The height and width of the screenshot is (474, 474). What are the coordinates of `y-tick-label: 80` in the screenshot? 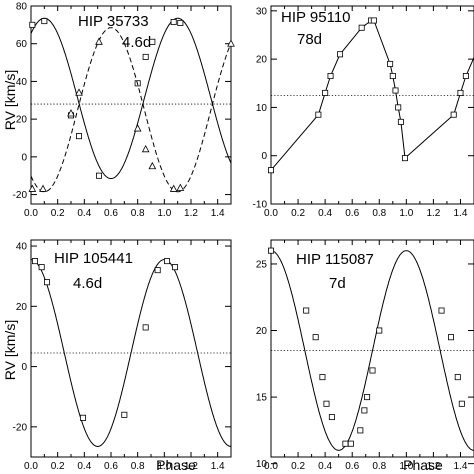 It's located at (22, 7).